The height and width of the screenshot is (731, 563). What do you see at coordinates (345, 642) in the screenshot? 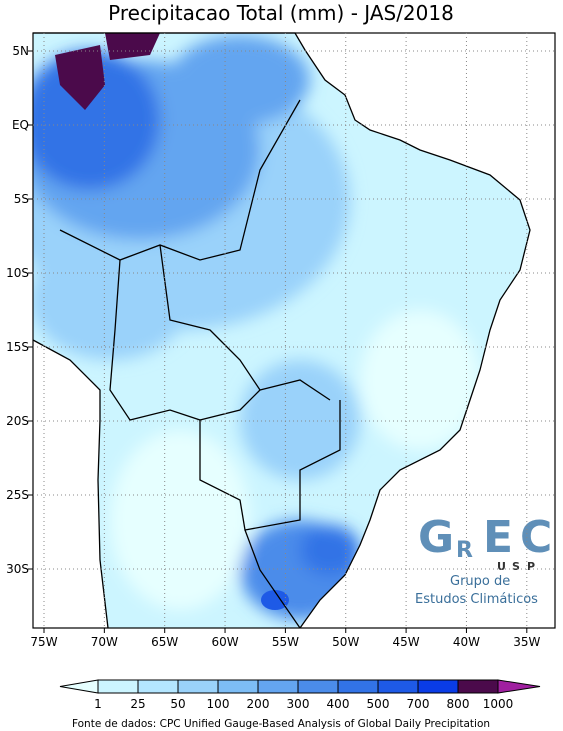
I see `lon-label: 50W` at bounding box center [345, 642].